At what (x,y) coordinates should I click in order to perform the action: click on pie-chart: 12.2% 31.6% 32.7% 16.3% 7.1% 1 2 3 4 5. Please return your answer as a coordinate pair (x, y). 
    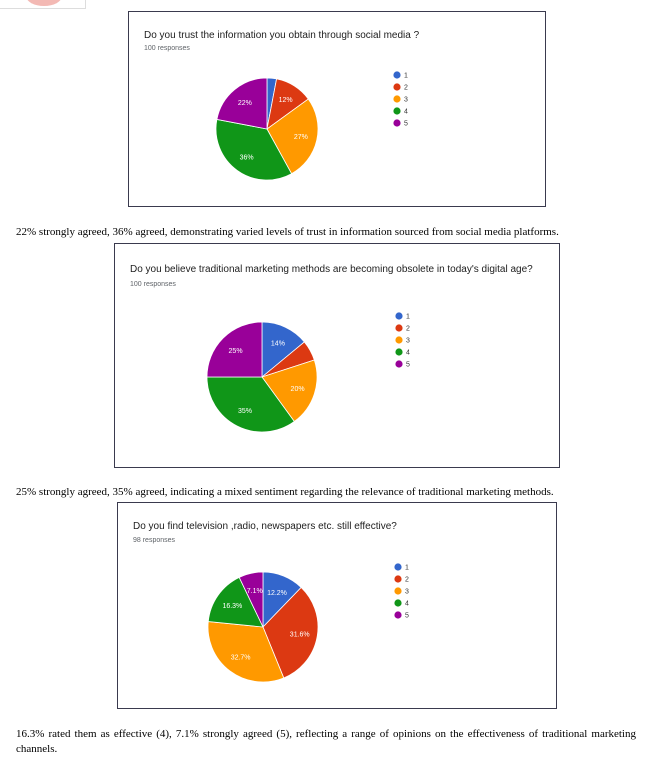
    Looking at the image, I should click on (308, 623).